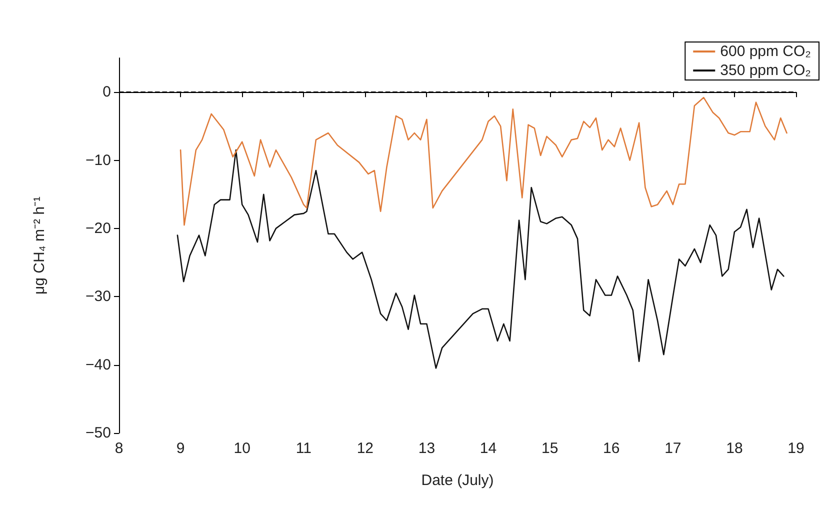 This screenshot has height=520, width=827. I want to click on x-tick-label: 12, so click(365, 448).